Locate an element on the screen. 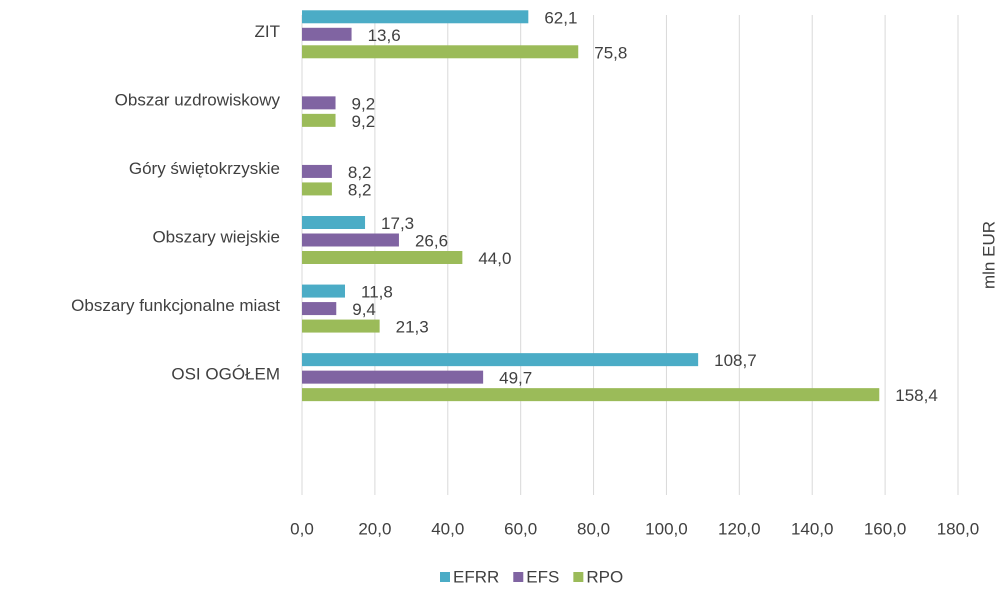  y-tick-label: Obszar uzdrowiskowy is located at coordinates (198, 99).